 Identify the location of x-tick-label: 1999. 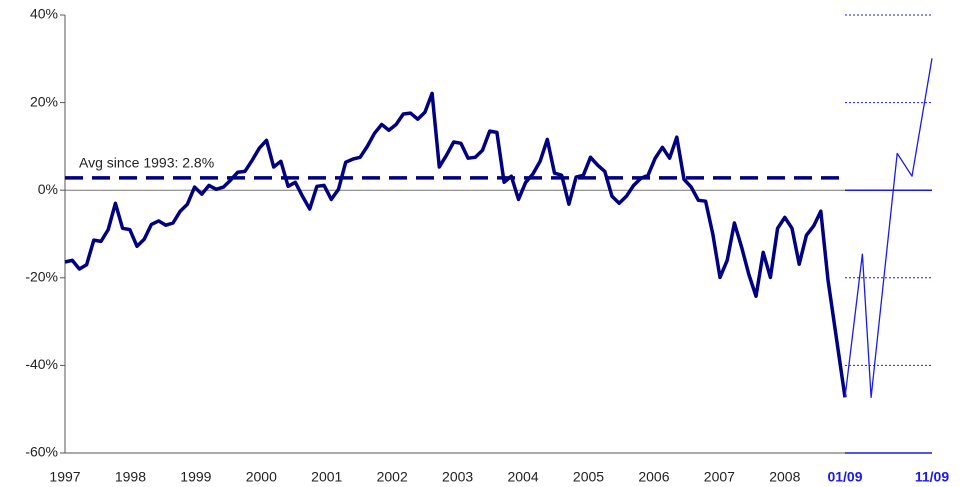
(195, 477).